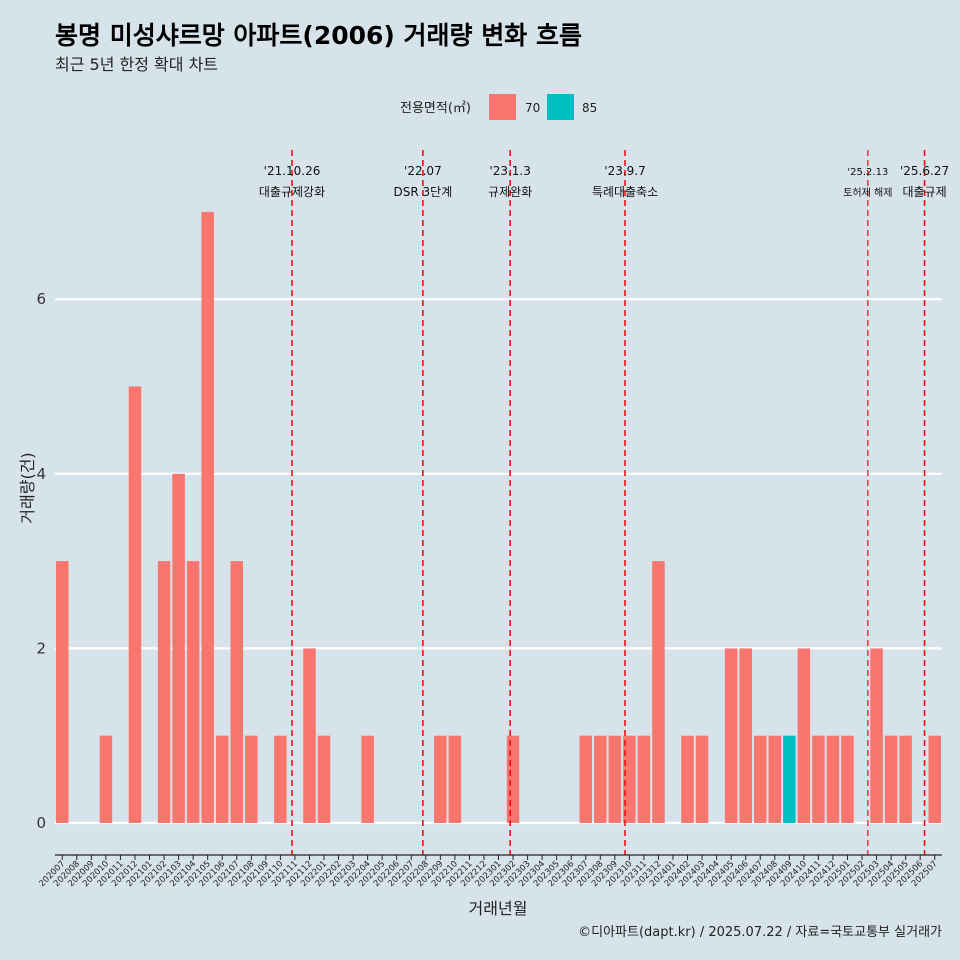  What do you see at coordinates (510, 192) in the screenshot?
I see `event-label: 규제완화` at bounding box center [510, 192].